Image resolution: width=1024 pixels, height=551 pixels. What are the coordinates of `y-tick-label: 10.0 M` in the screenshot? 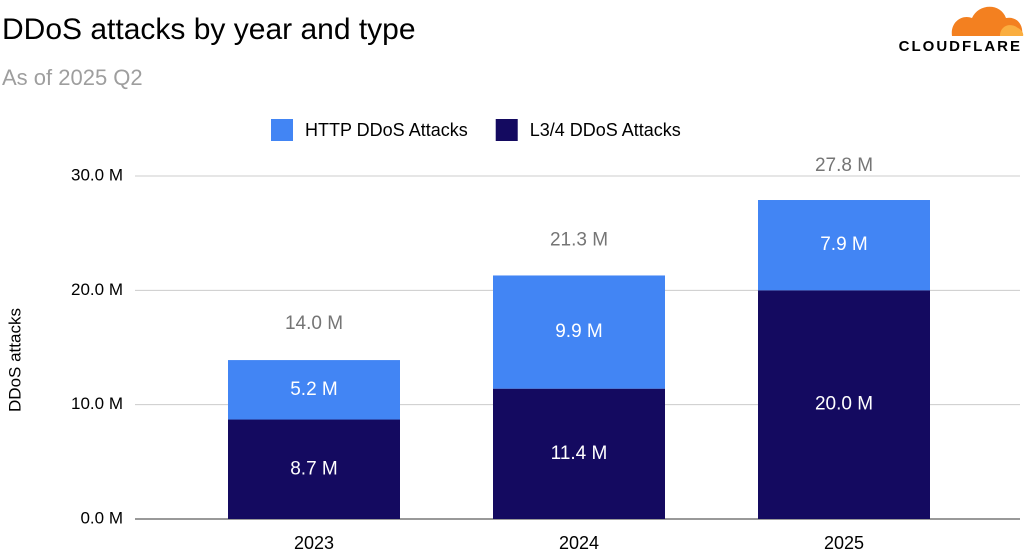 It's located at (97, 403).